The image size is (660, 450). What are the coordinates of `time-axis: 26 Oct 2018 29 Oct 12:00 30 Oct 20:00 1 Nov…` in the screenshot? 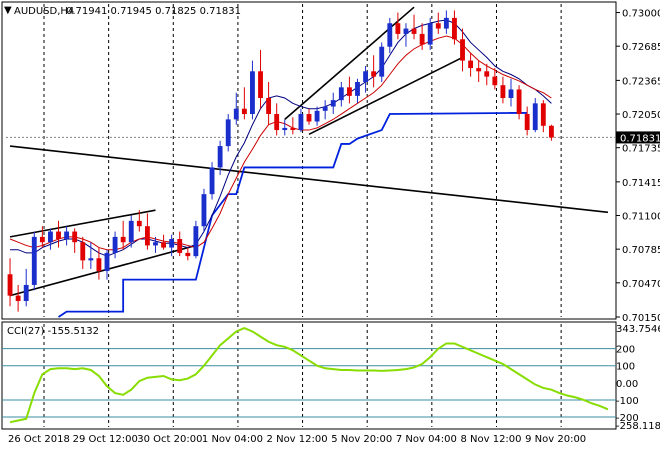 It's located at (297, 439).